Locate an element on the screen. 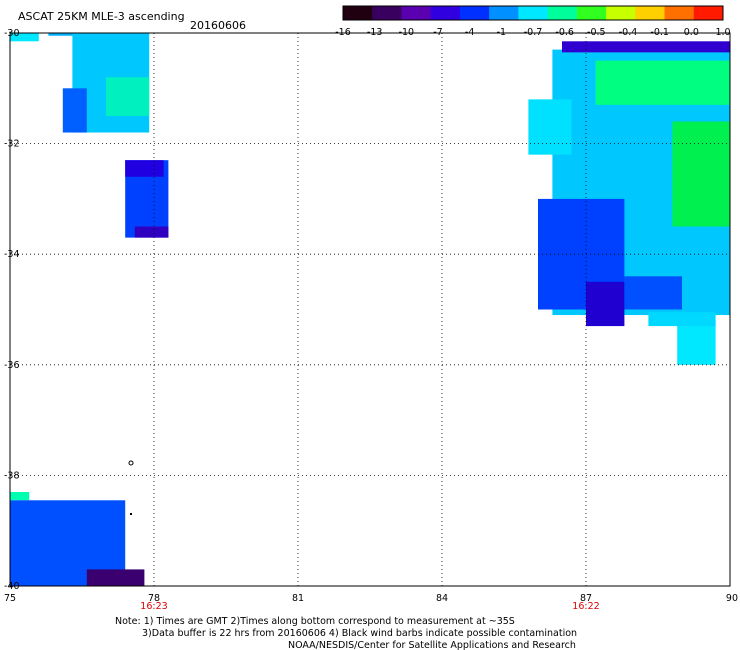 The image size is (740, 650). latitude-label: -38 is located at coordinates (12, 475).